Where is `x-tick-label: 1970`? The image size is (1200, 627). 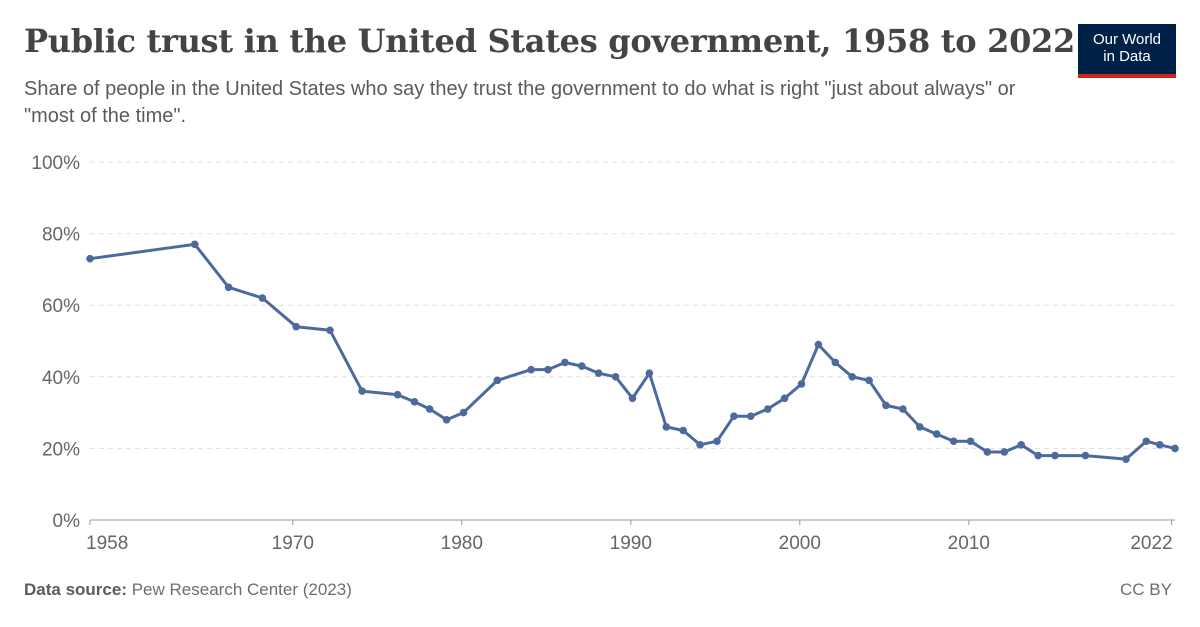 x-tick-label: 1970 is located at coordinates (293, 543).